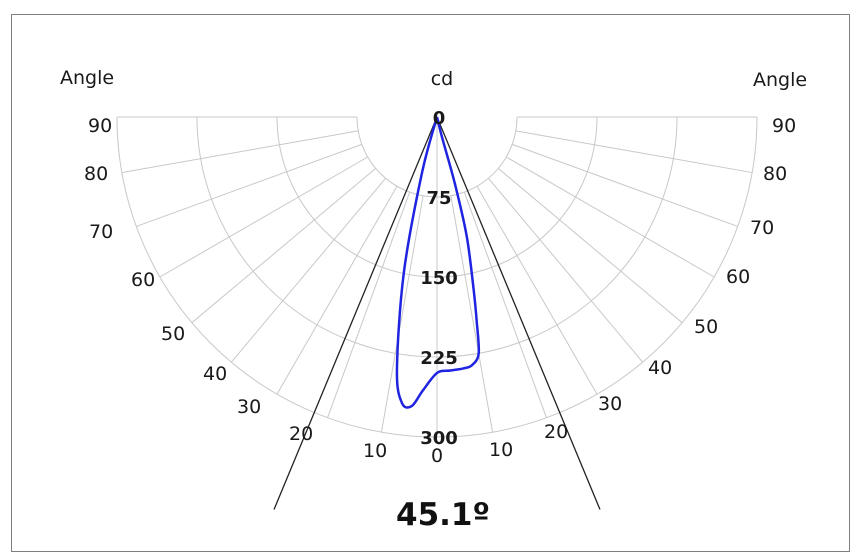  I want to click on right-axis-title: Angle, so click(780, 80).